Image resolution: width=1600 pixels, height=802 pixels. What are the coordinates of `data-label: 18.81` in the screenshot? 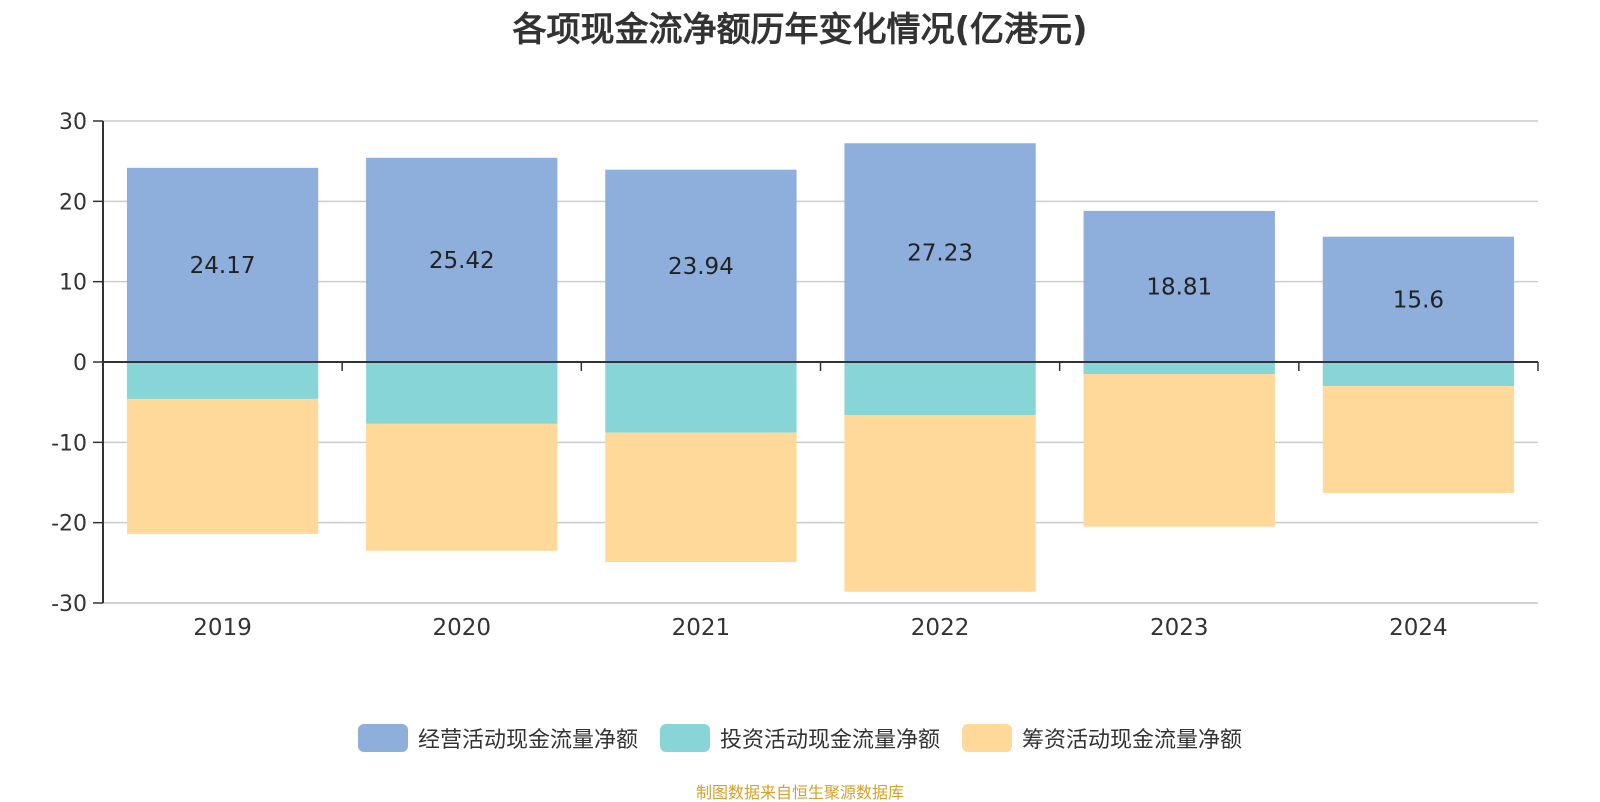 It's located at (1179, 287).